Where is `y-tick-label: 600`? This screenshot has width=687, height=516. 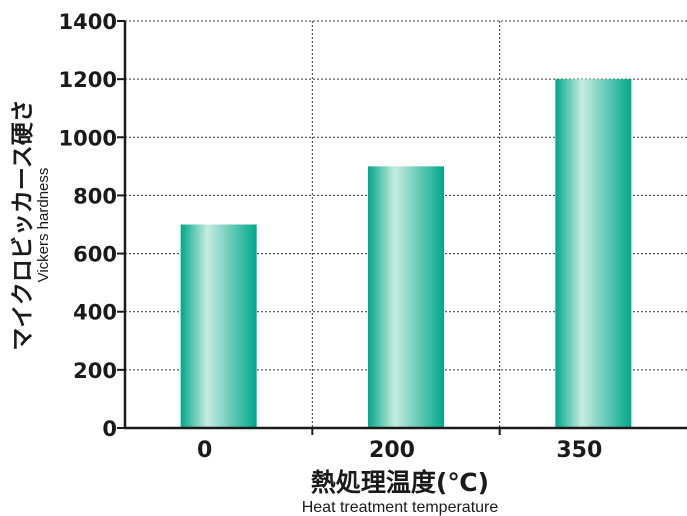 y-tick-label: 600 is located at coordinates (95, 255).